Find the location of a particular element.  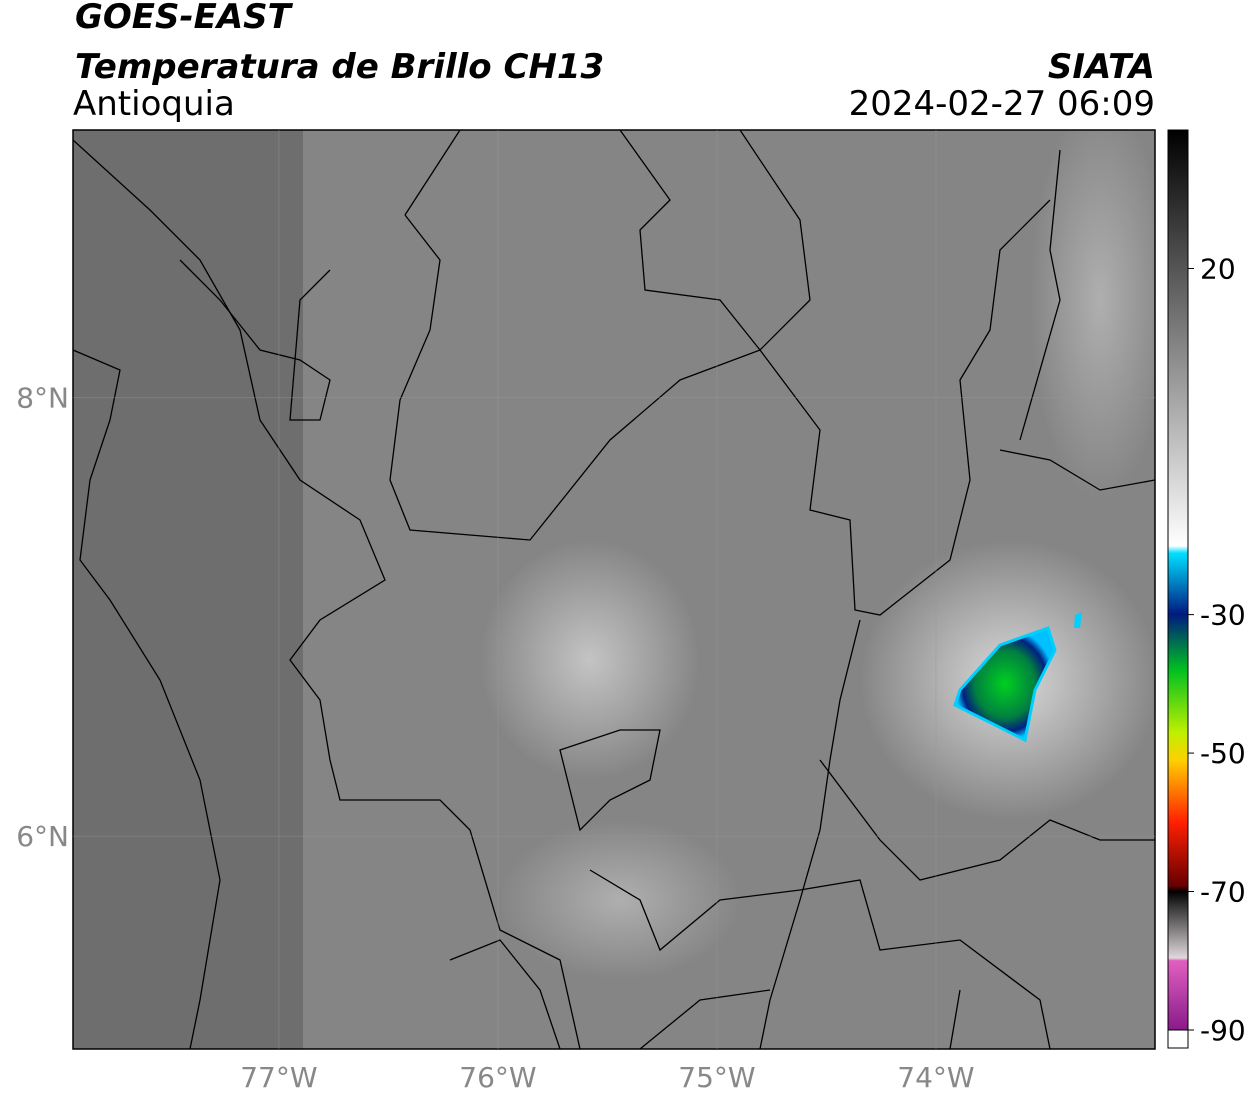

colorbar-tick-label: -50 is located at coordinates (1223, 753).